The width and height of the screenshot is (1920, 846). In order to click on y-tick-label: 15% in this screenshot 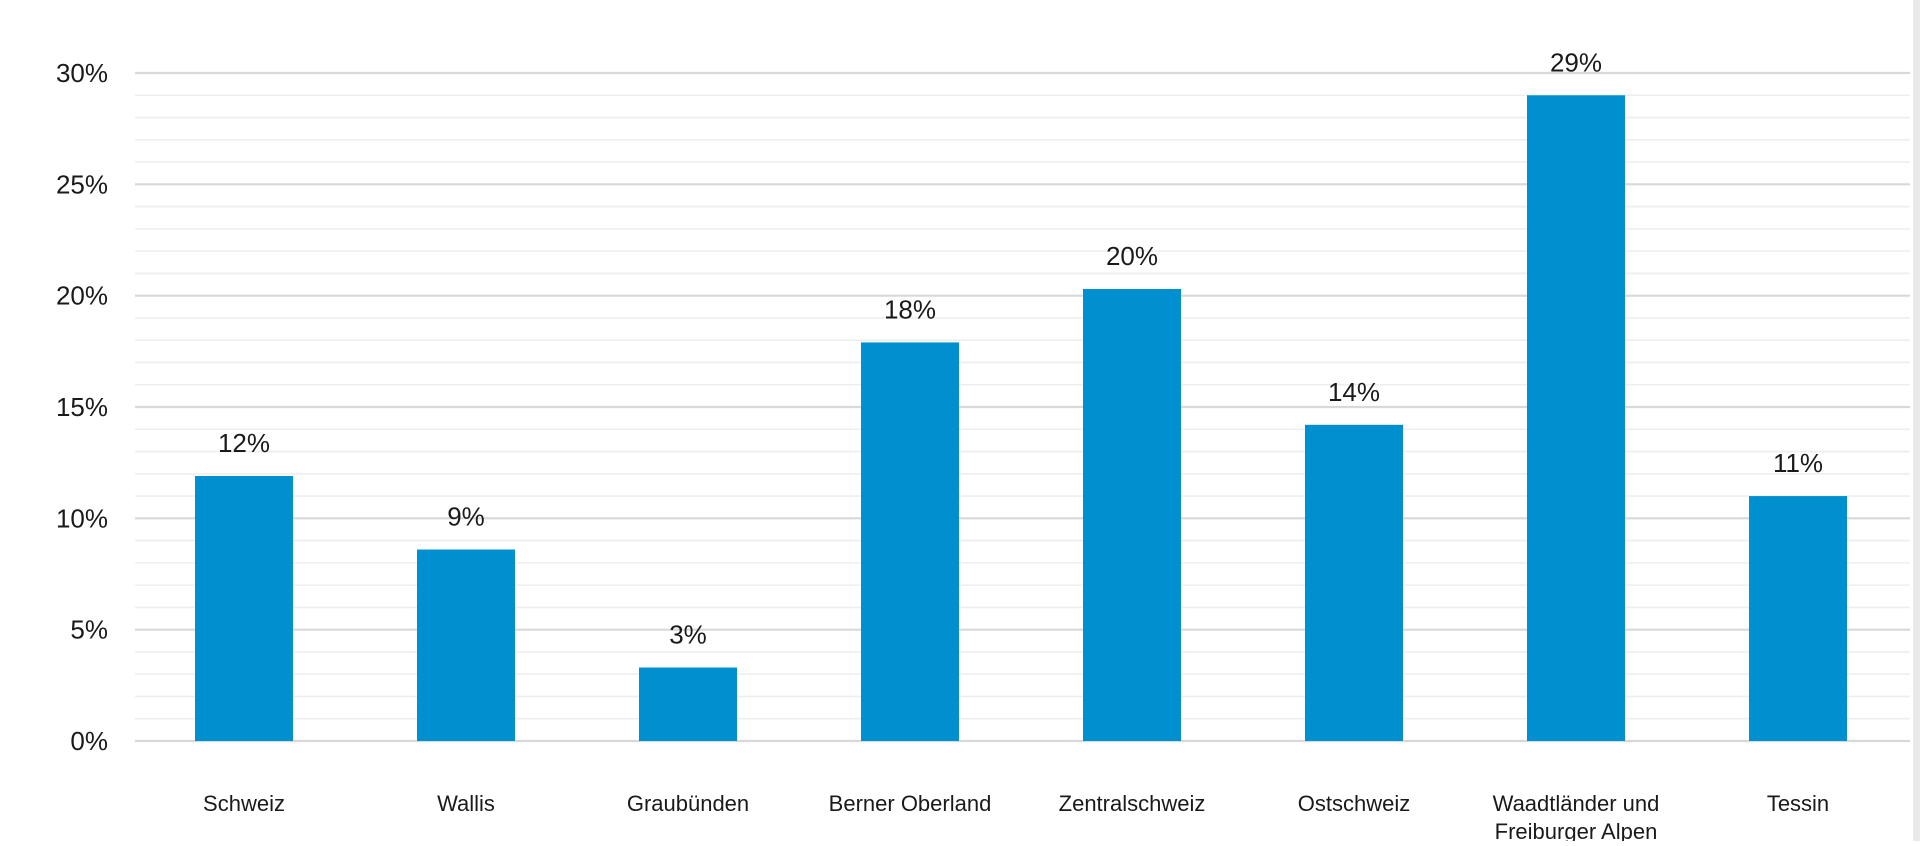, I will do `click(82, 407)`.